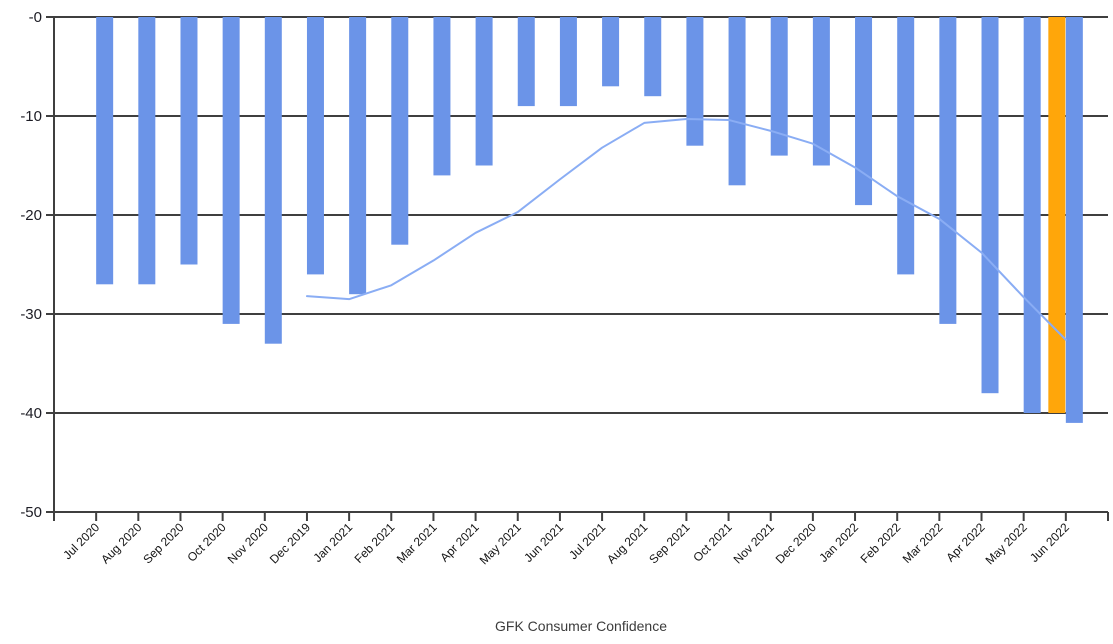 This screenshot has height=644, width=1113. I want to click on x-axis-label-nov-2021: Nov 2021, so click(754, 543).